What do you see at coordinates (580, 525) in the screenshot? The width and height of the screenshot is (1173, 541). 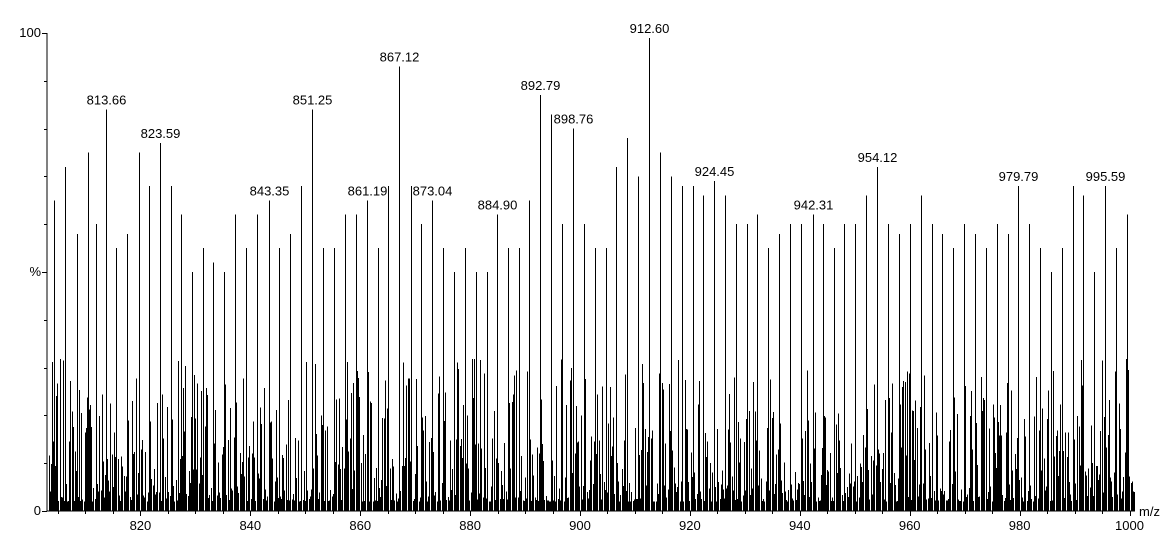 I see `x-tick-label: 900` at bounding box center [580, 525].